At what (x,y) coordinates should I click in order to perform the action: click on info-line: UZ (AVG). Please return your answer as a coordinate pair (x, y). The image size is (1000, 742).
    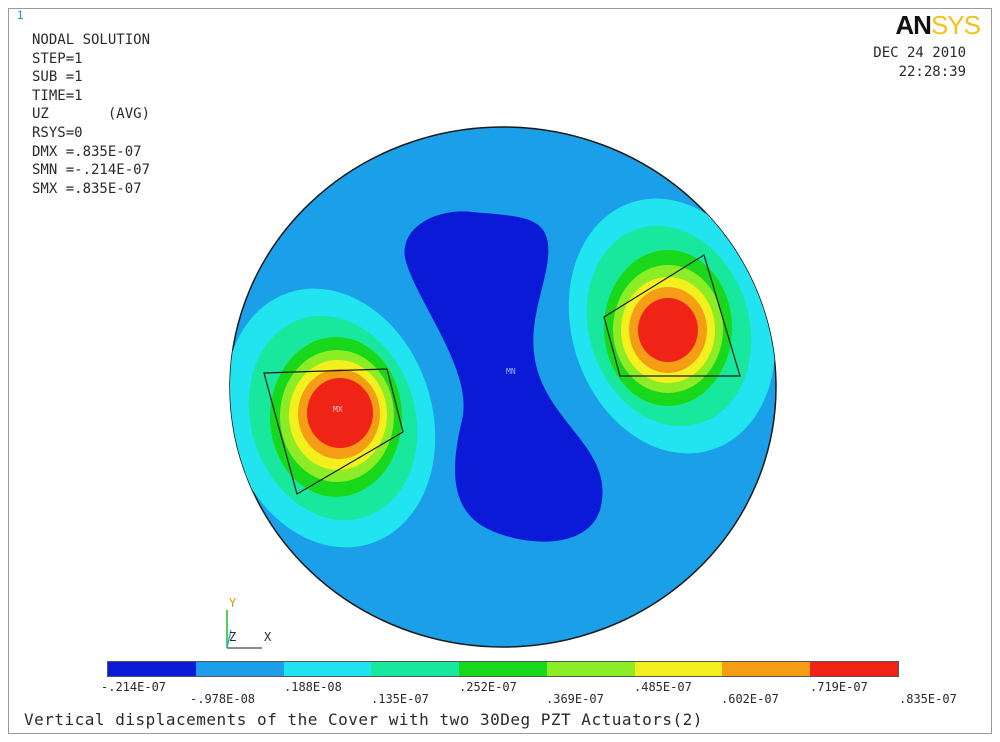
    Looking at the image, I should click on (91, 114).